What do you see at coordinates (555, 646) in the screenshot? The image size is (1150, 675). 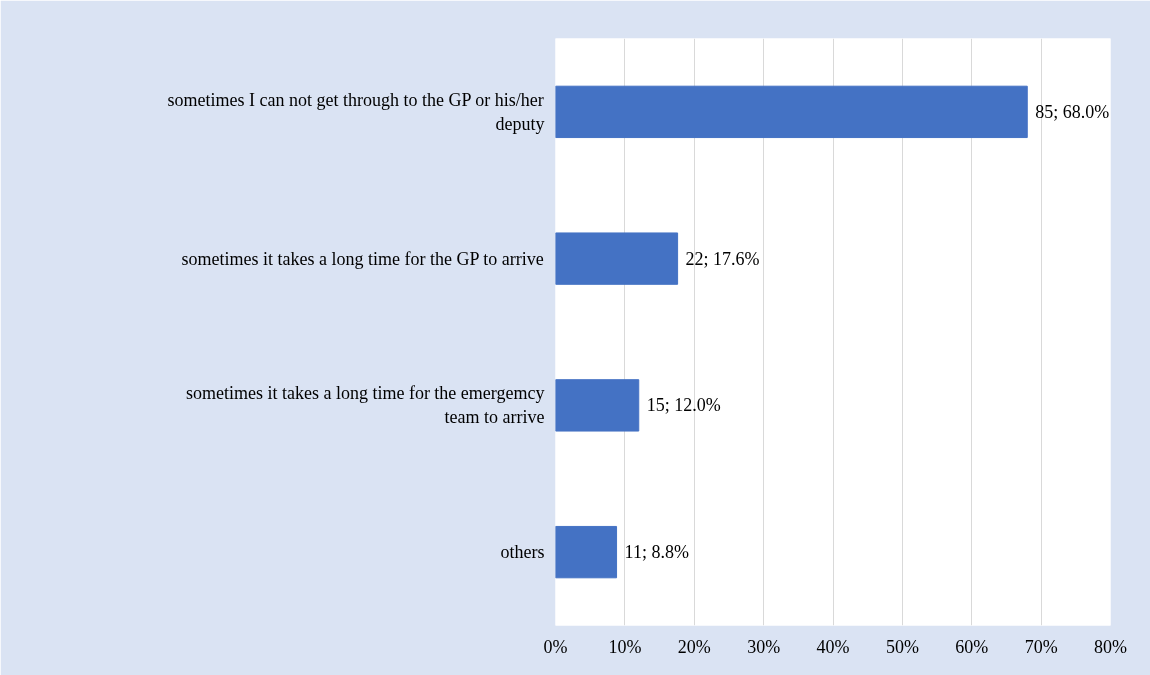 I see `x-tick-label: 0%` at bounding box center [555, 646].